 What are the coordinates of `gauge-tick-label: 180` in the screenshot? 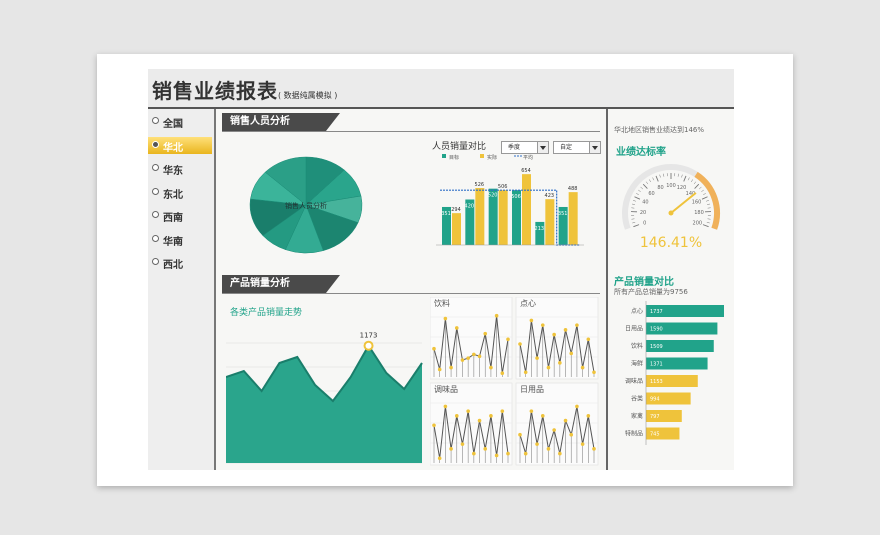 It's located at (699, 213).